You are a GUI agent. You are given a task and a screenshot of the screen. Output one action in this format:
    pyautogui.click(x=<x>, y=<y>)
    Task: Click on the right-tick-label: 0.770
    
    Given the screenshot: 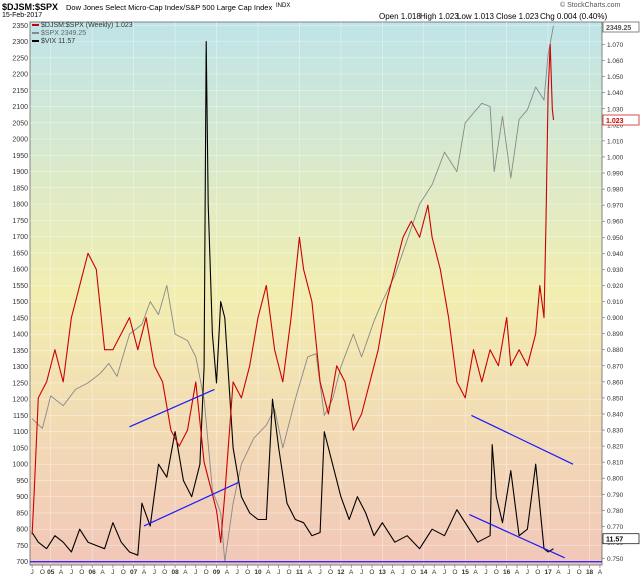 What is the action you would take?
    pyautogui.click(x=615, y=527)
    